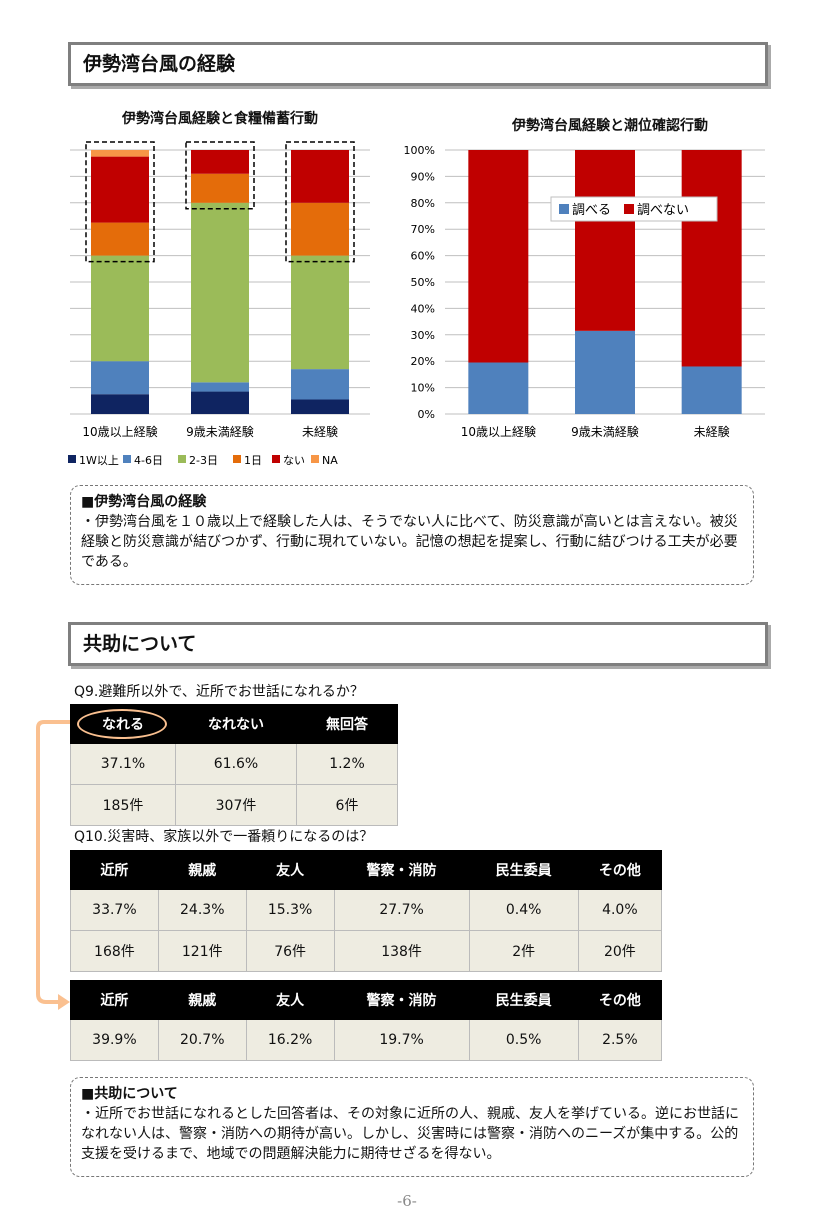 This screenshot has height=1223, width=814. Describe the element at coordinates (423, 203) in the screenshot. I see `y-tick-label: 80%` at that location.